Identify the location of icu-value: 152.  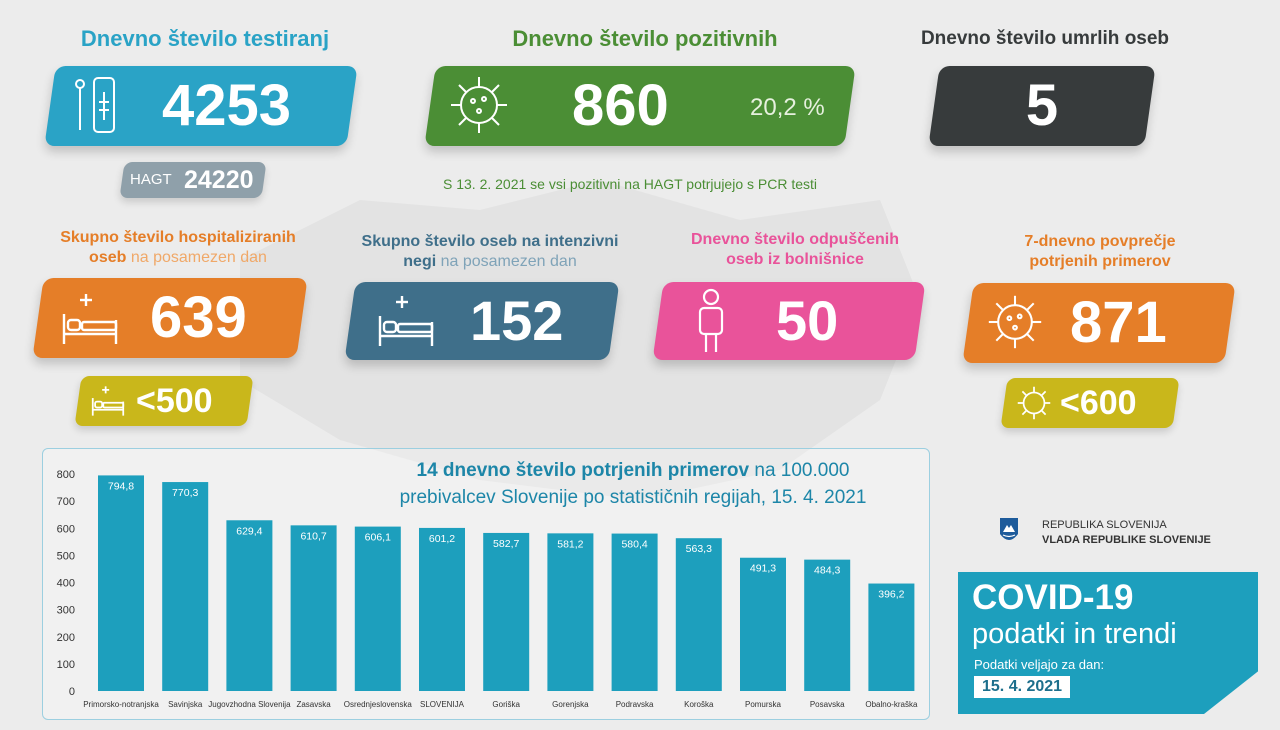
(517, 320).